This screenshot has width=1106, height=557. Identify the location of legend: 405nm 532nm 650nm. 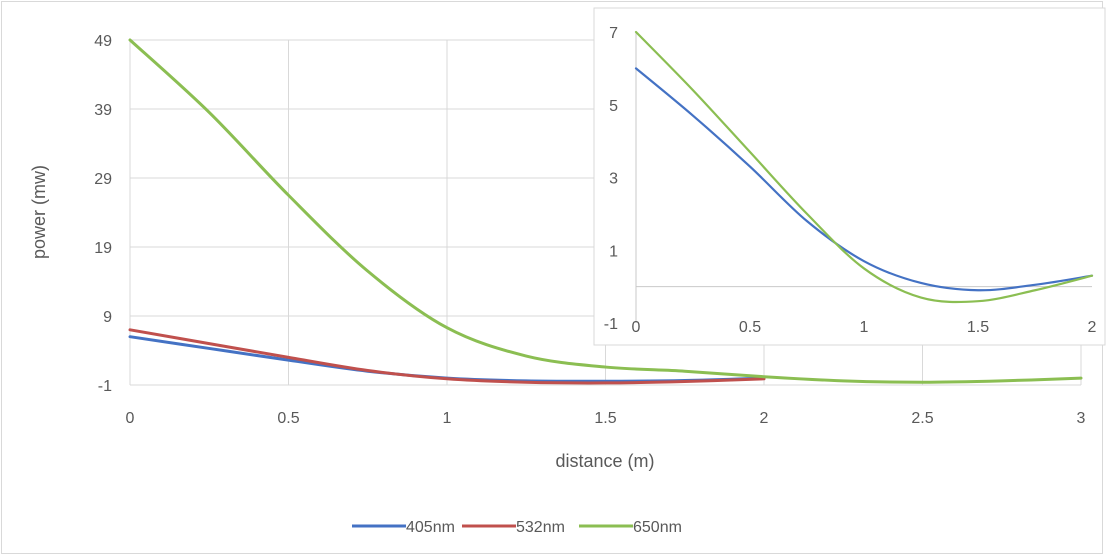
(517, 527).